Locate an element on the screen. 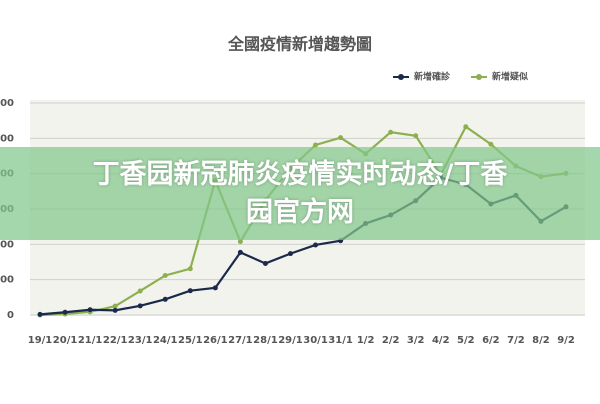  legend-label: 新增疑似 is located at coordinates (510, 77).